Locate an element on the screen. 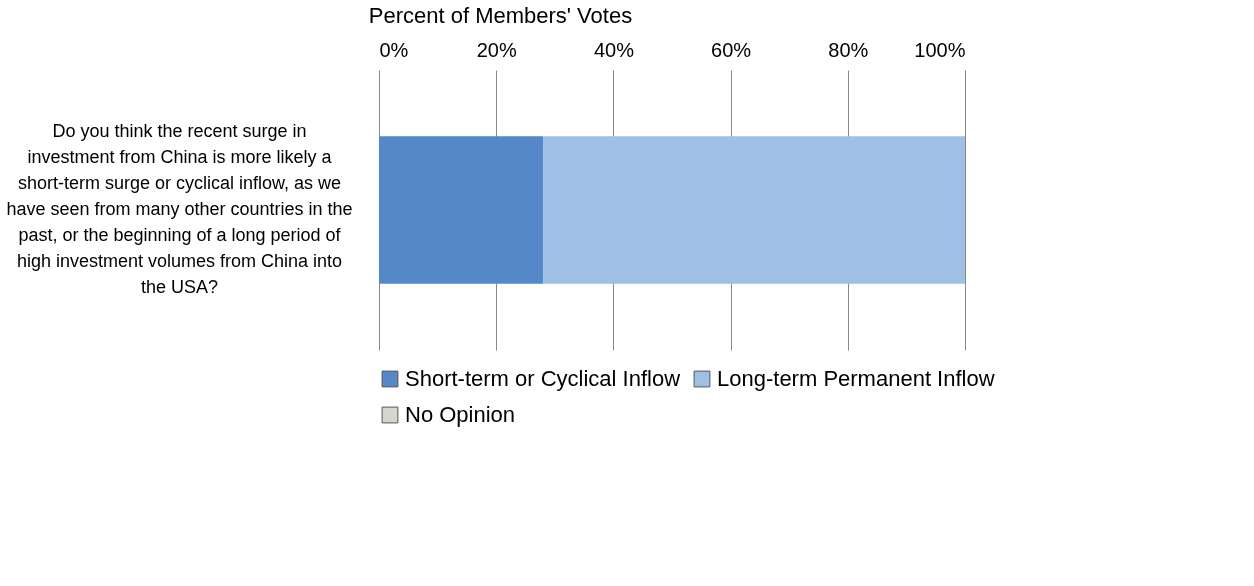  x-tick-label: 20% is located at coordinates (496, 49).